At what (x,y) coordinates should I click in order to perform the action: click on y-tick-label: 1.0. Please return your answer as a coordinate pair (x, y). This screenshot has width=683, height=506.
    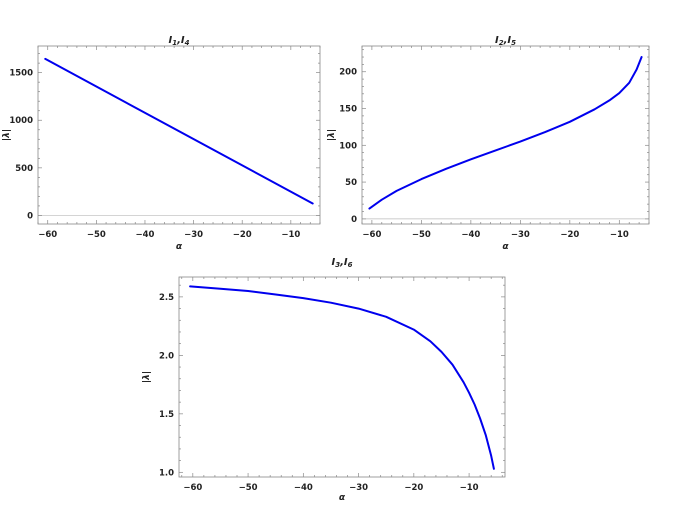
    Looking at the image, I should click on (166, 473).